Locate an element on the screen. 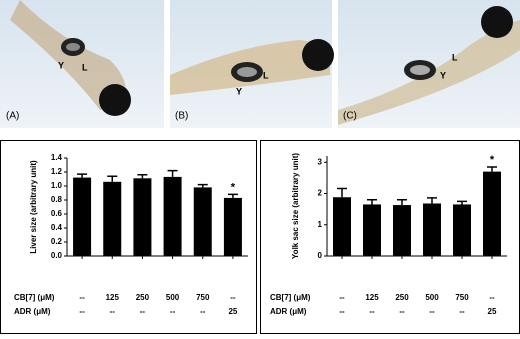 Image resolution: width=520 pixels, height=339 pixels. y-tick-label: 0.8 is located at coordinates (57, 199).